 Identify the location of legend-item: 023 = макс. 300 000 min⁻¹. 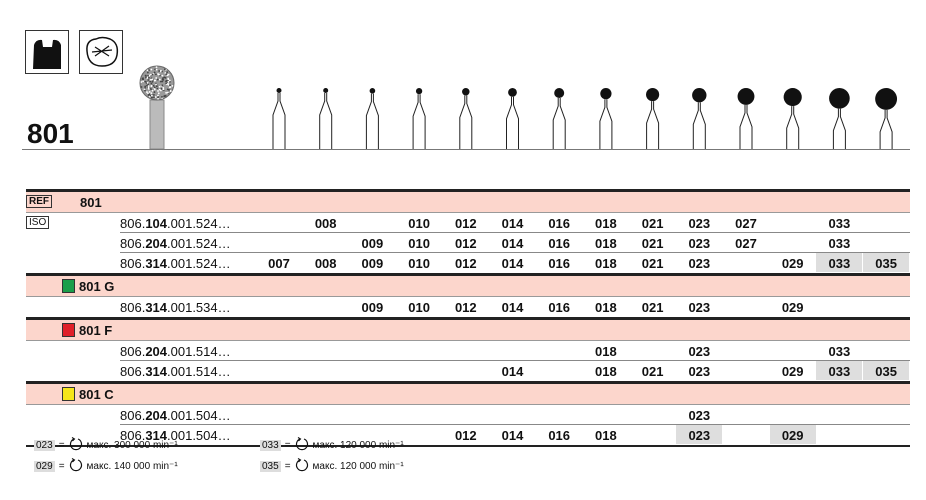
(106, 445).